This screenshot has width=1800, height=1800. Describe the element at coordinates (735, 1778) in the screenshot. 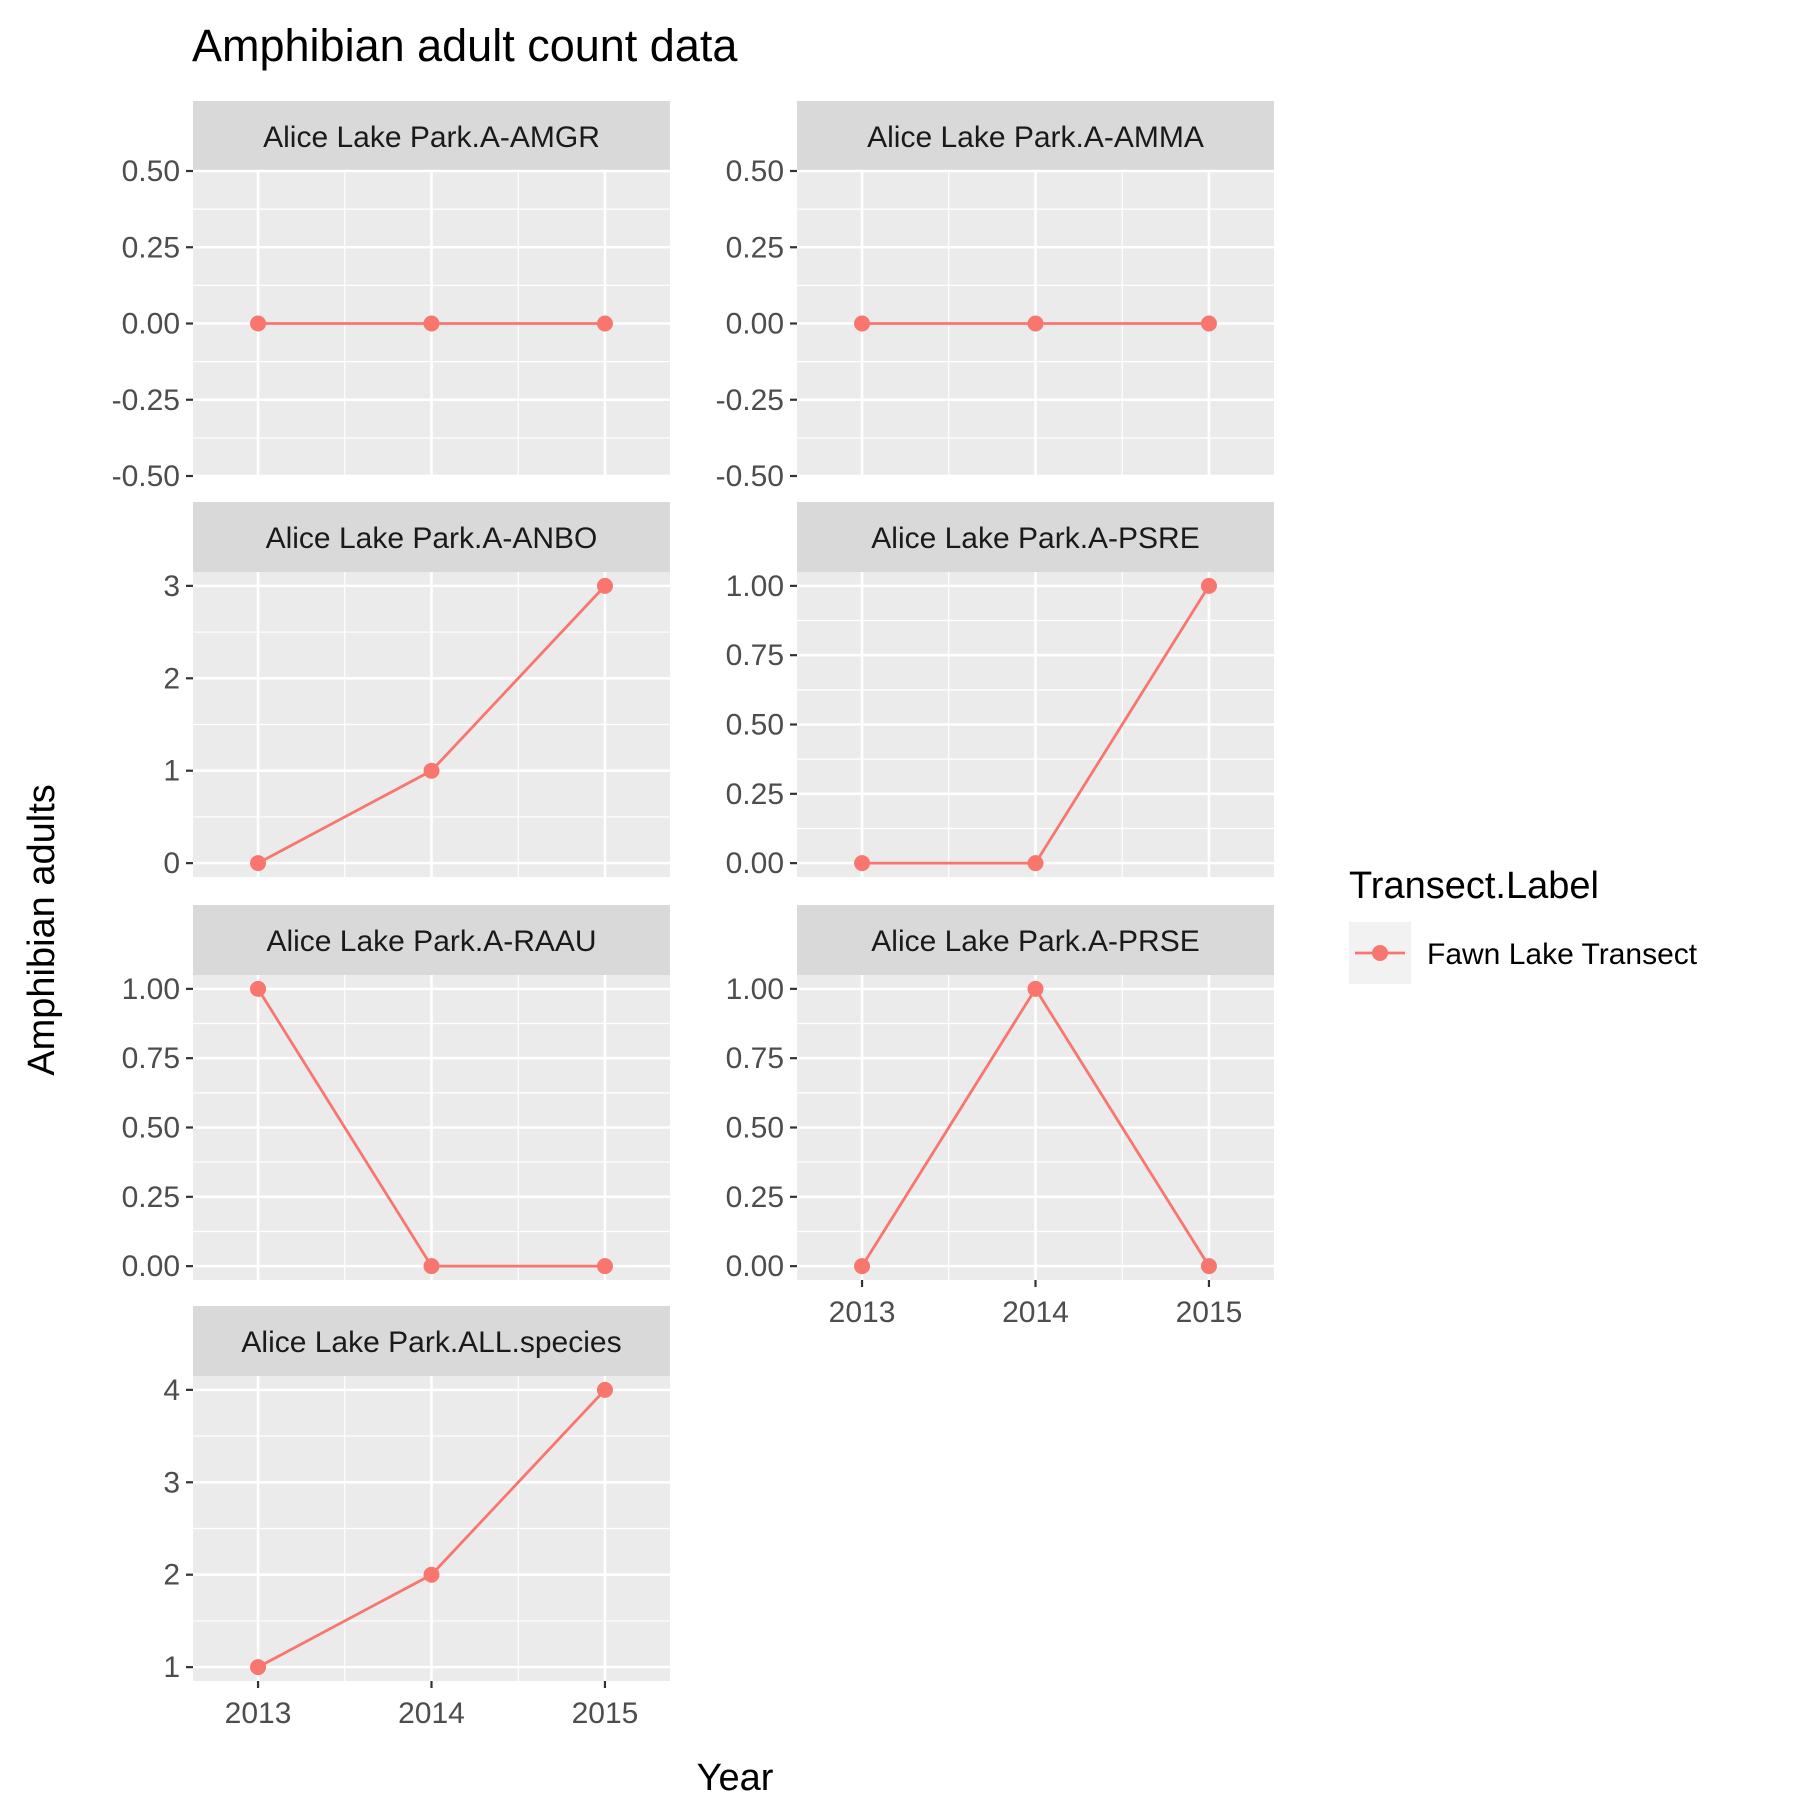

I see `x-axis-title: Year` at that location.